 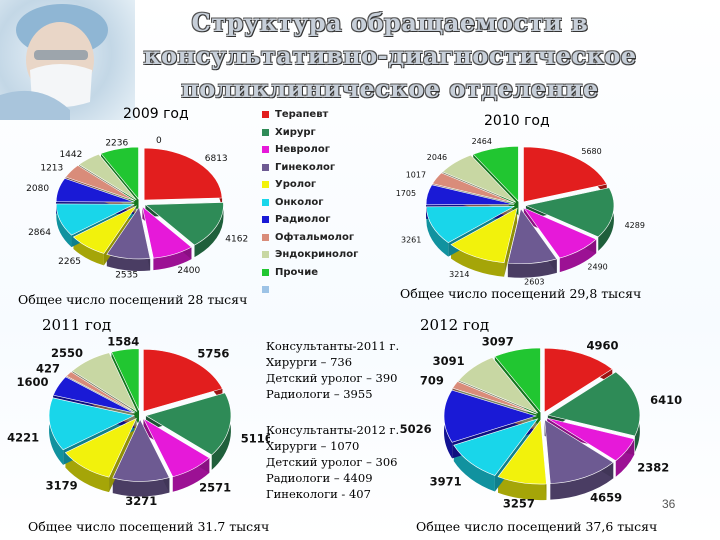 What do you see at coordinates (188, 271) in the screenshot?
I see `pie-value-label: 2400` at bounding box center [188, 271].